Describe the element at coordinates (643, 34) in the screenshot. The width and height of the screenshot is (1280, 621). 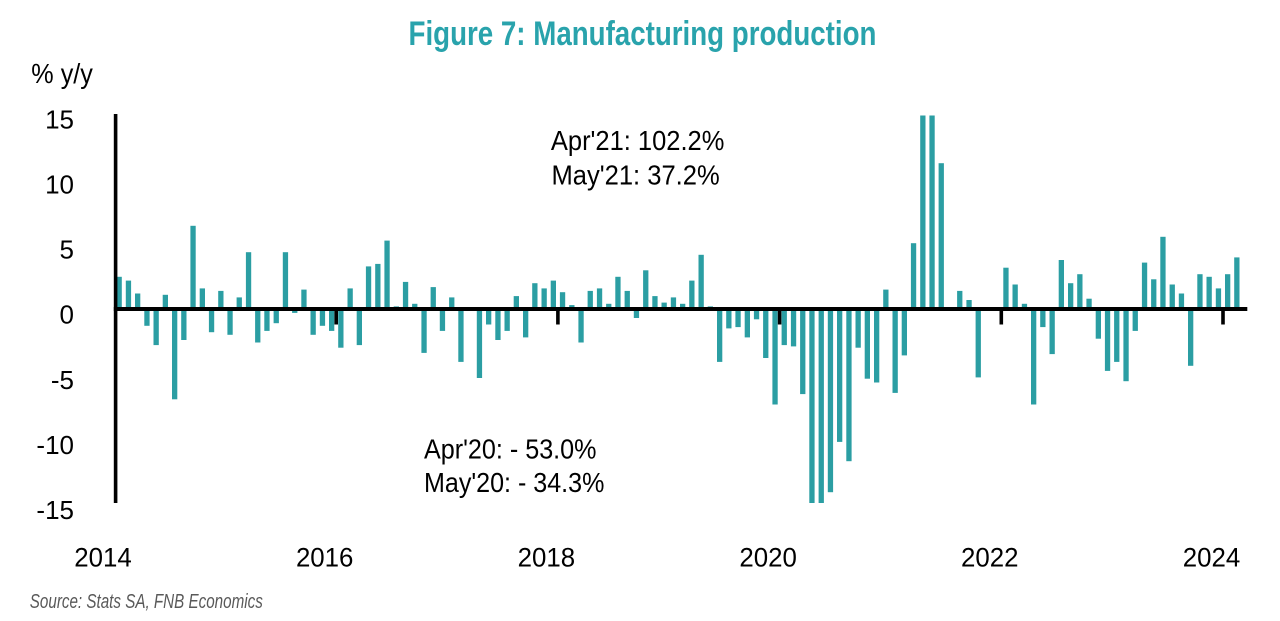
I see `svg-text:Figure 7: Manufacturing produc: Figure 7: Manufacturing production` at that location.